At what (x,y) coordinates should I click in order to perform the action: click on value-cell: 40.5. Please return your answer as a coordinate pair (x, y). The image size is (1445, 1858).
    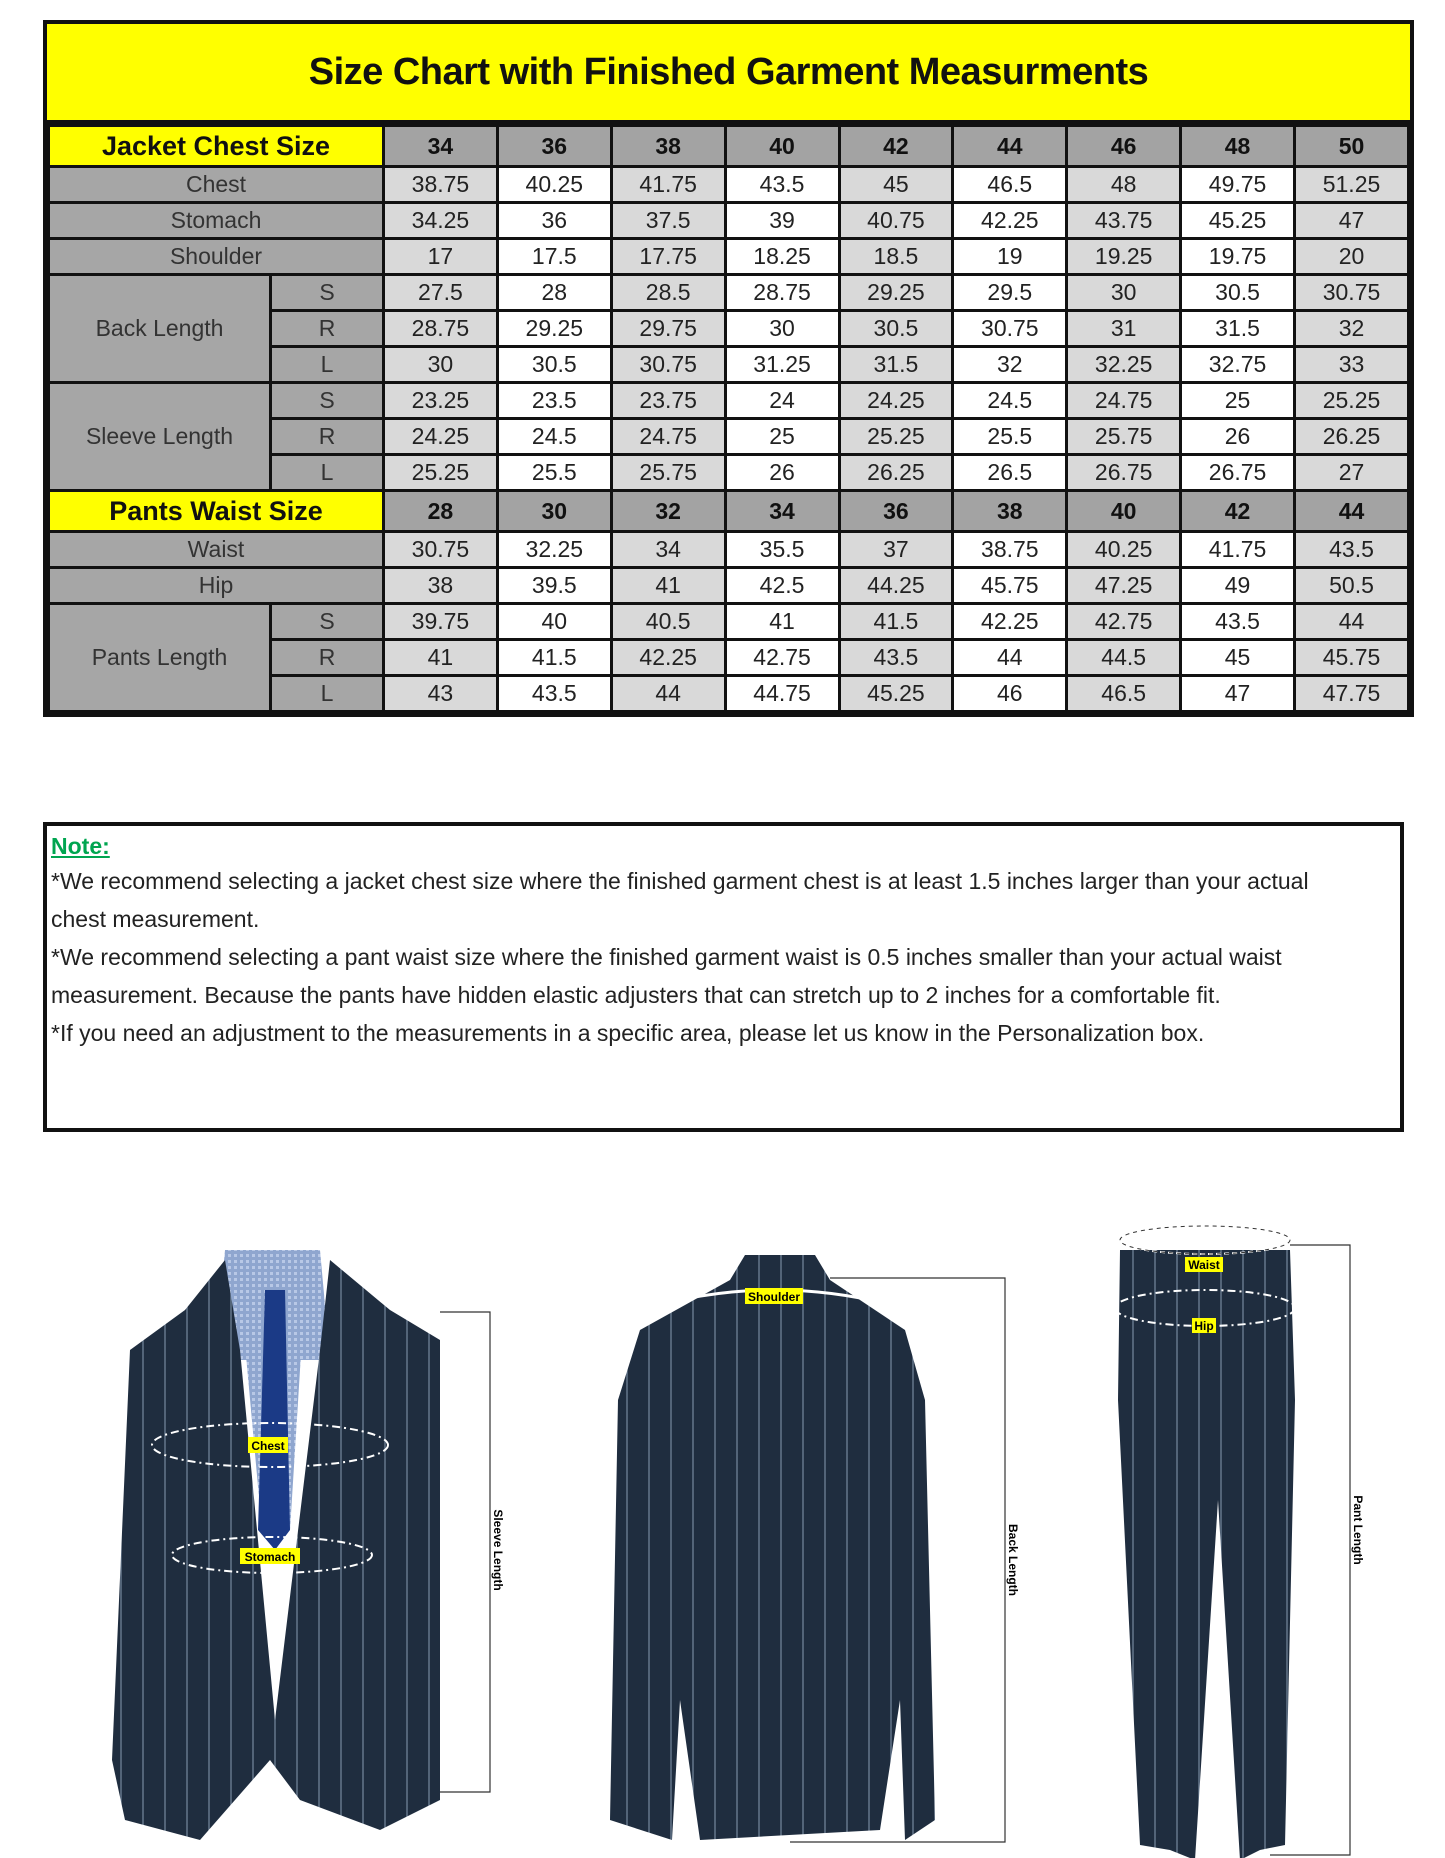
    Looking at the image, I should click on (668, 621).